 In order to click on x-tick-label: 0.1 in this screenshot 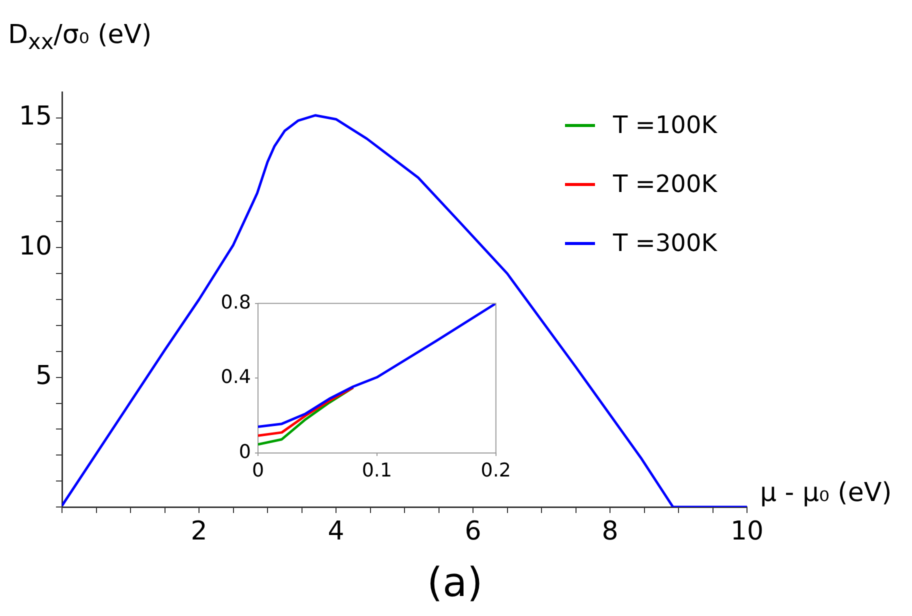, I will do `click(377, 470)`.